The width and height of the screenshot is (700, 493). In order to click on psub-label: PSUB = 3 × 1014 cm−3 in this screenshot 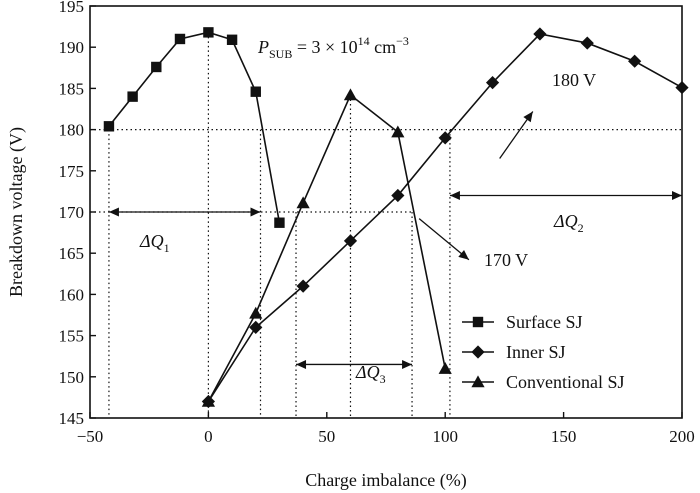, I will do `click(333, 47)`.